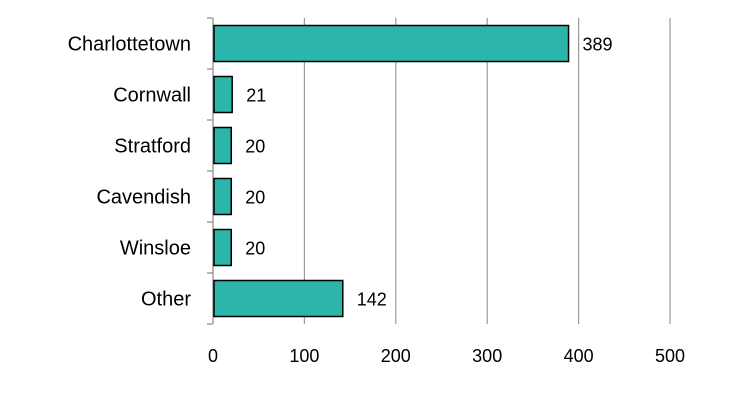  What do you see at coordinates (152, 147) in the screenshot?
I see `category-label: Stratford` at bounding box center [152, 147].